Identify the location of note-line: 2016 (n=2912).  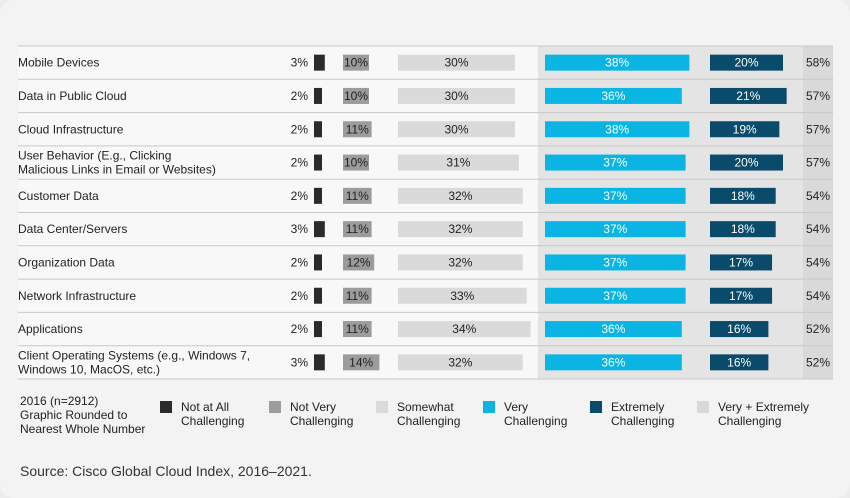
(59, 401).